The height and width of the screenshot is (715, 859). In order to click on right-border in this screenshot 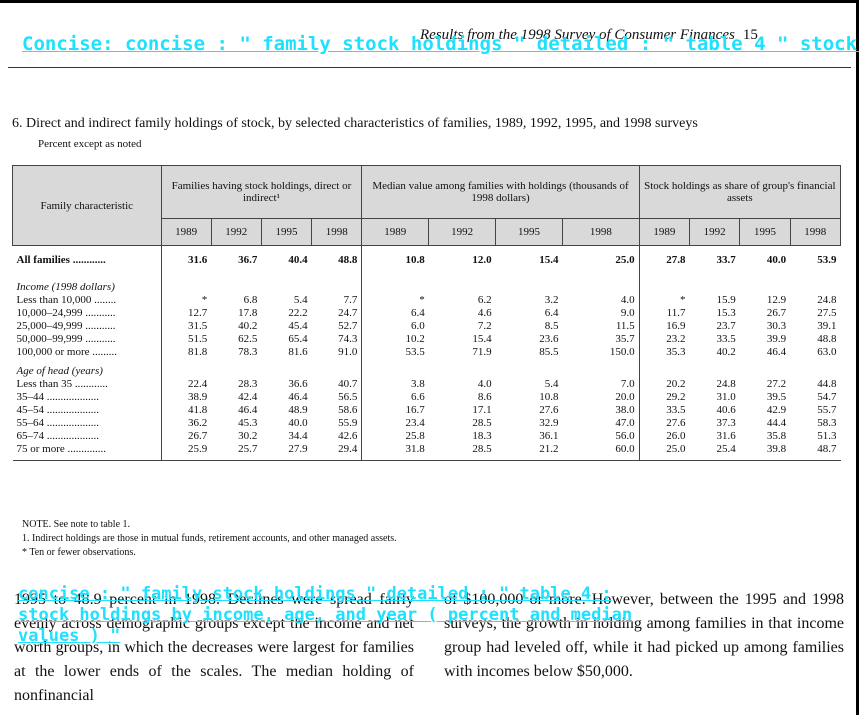, I will do `click(857, 357)`.